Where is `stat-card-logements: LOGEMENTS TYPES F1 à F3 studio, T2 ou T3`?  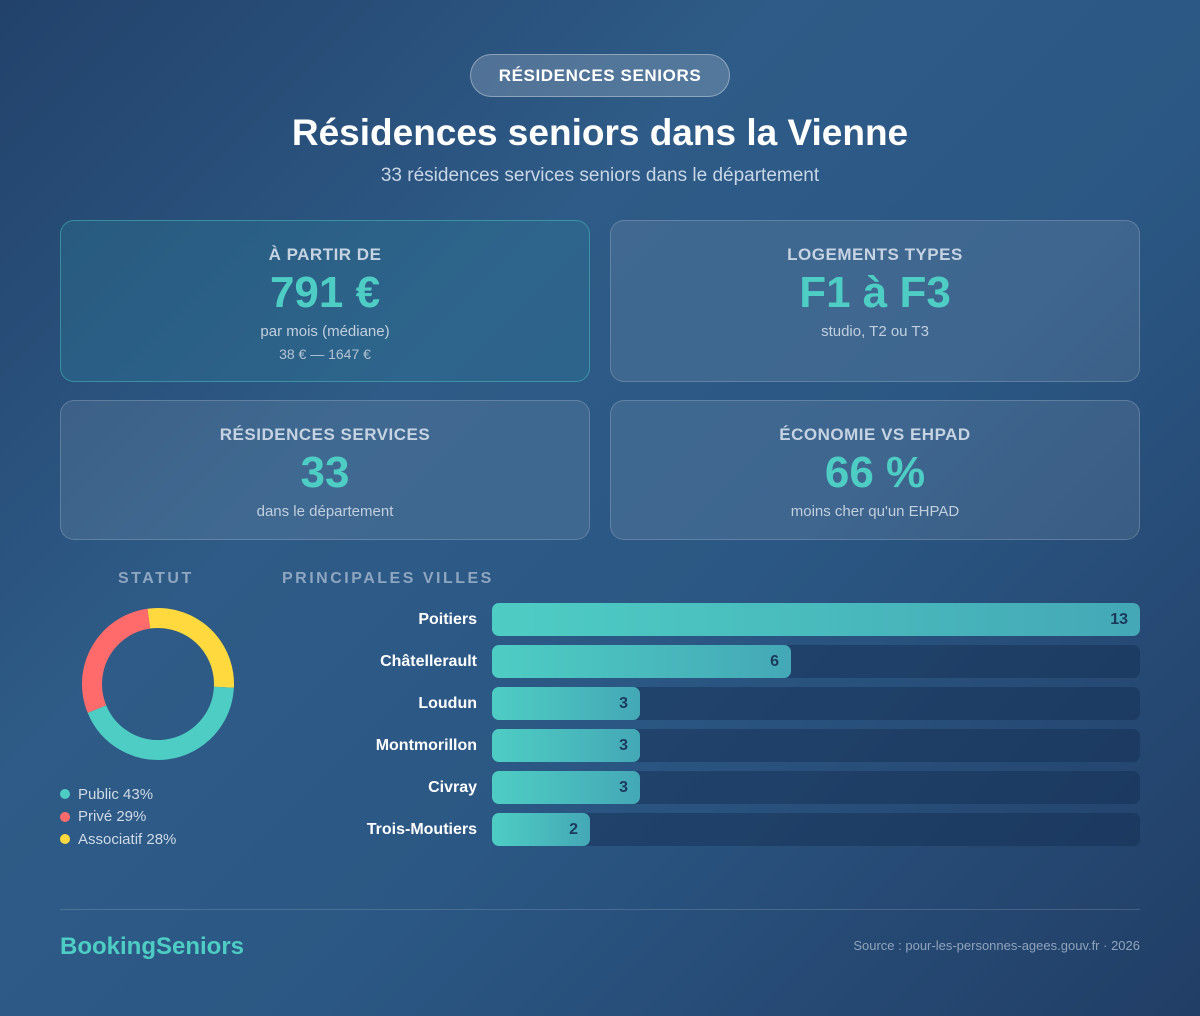 stat-card-logements: LOGEMENTS TYPES F1 à F3 studio, T2 ou T3 is located at coordinates (875, 301).